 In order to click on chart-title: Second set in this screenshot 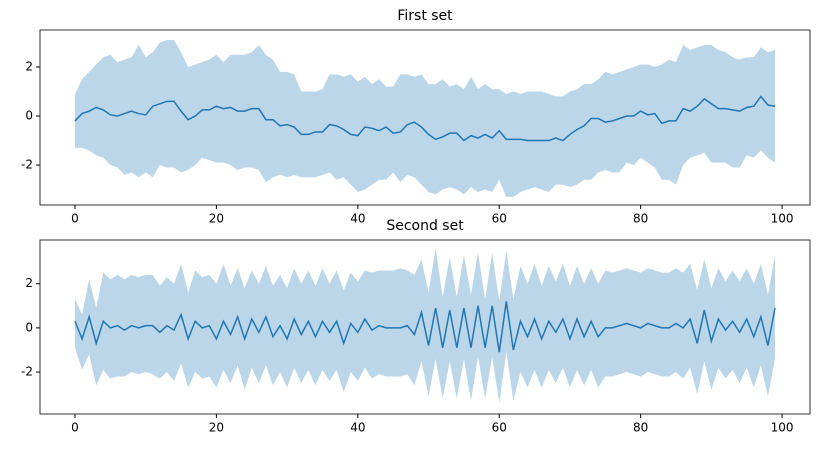, I will do `click(425, 226)`.